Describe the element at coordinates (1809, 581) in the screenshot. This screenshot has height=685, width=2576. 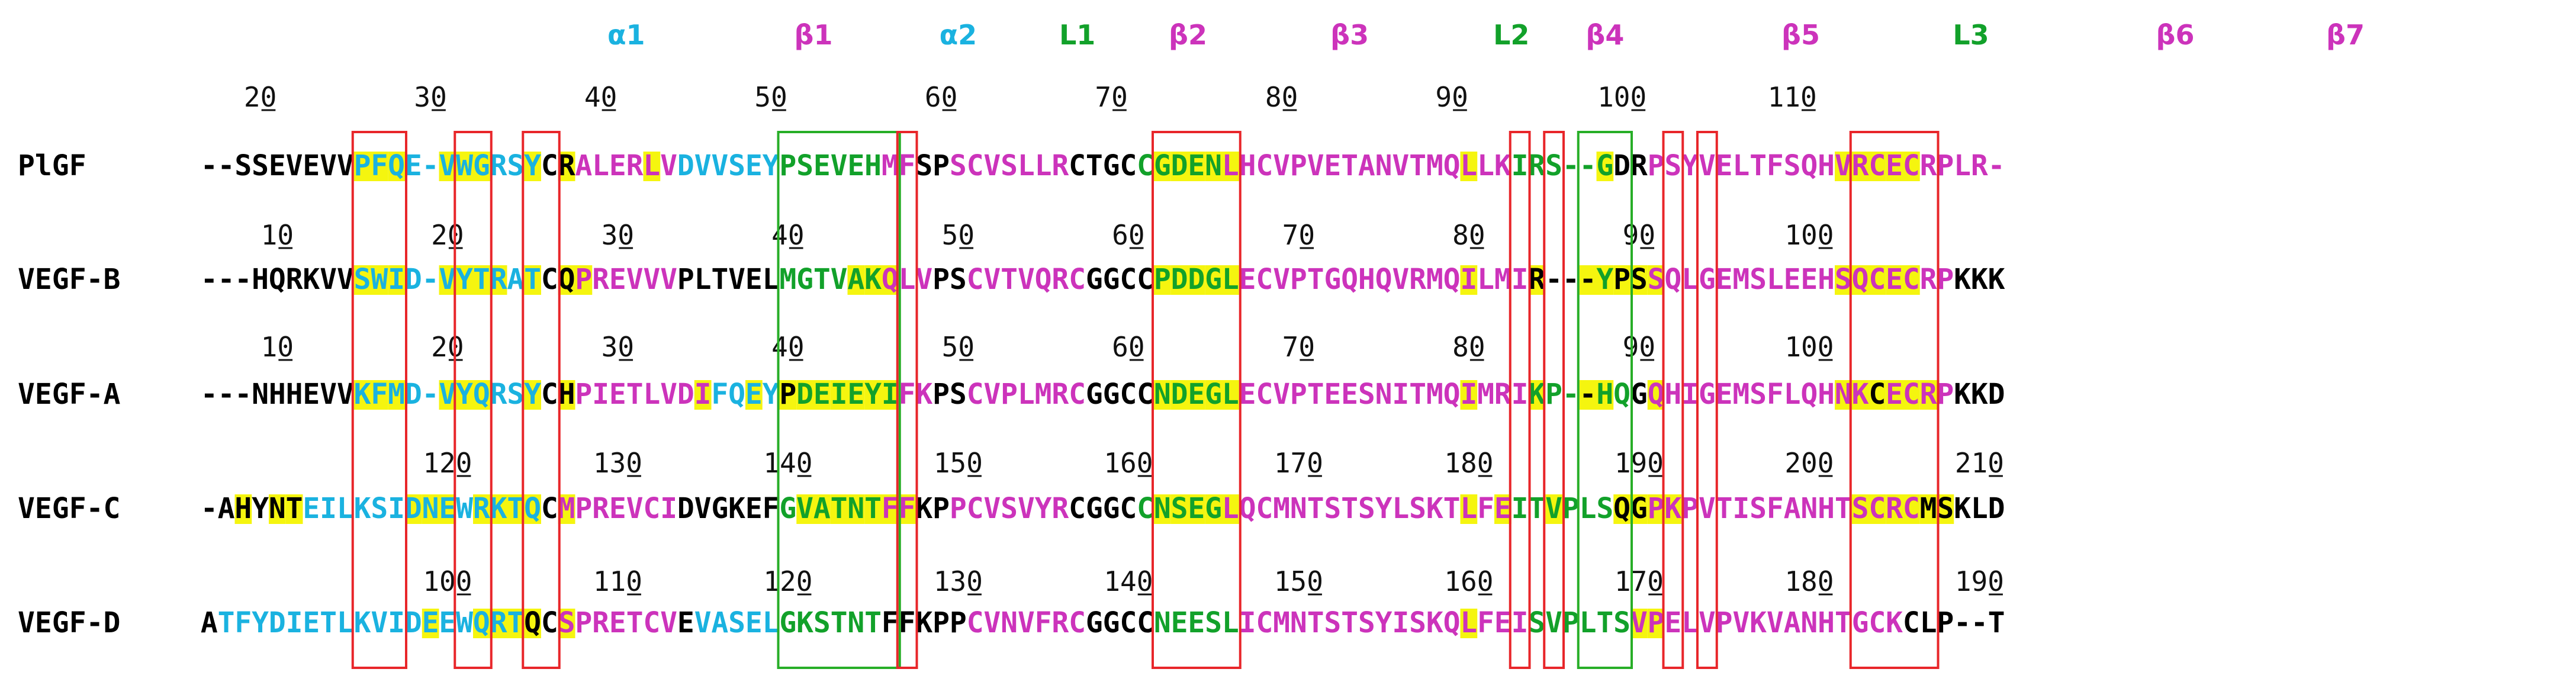
I see `residue-number: 180` at that location.